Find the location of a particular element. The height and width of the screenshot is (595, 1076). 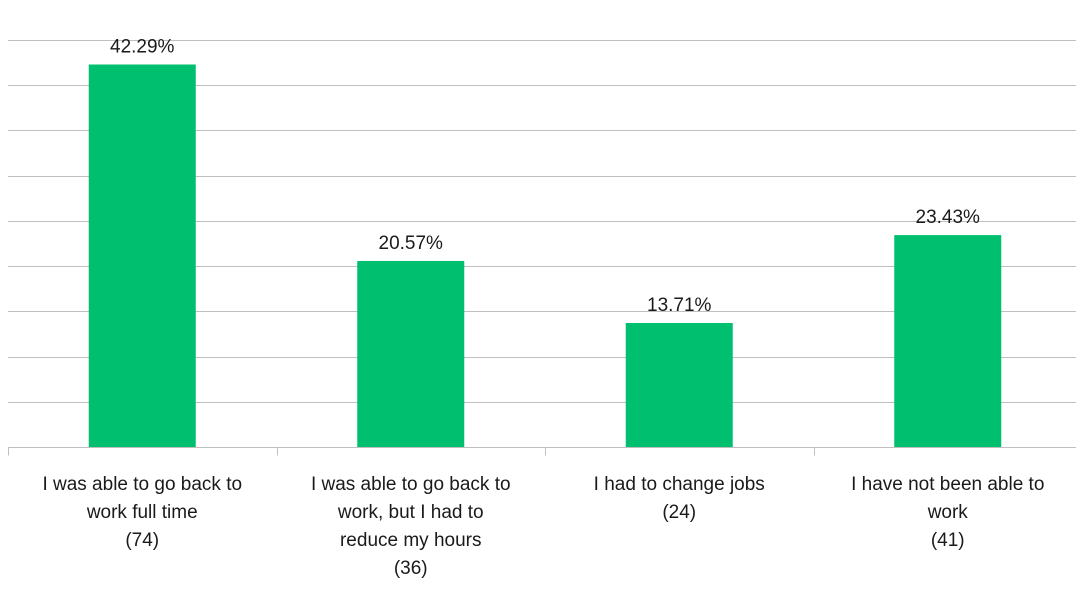

data-label: 13.71% is located at coordinates (679, 305).